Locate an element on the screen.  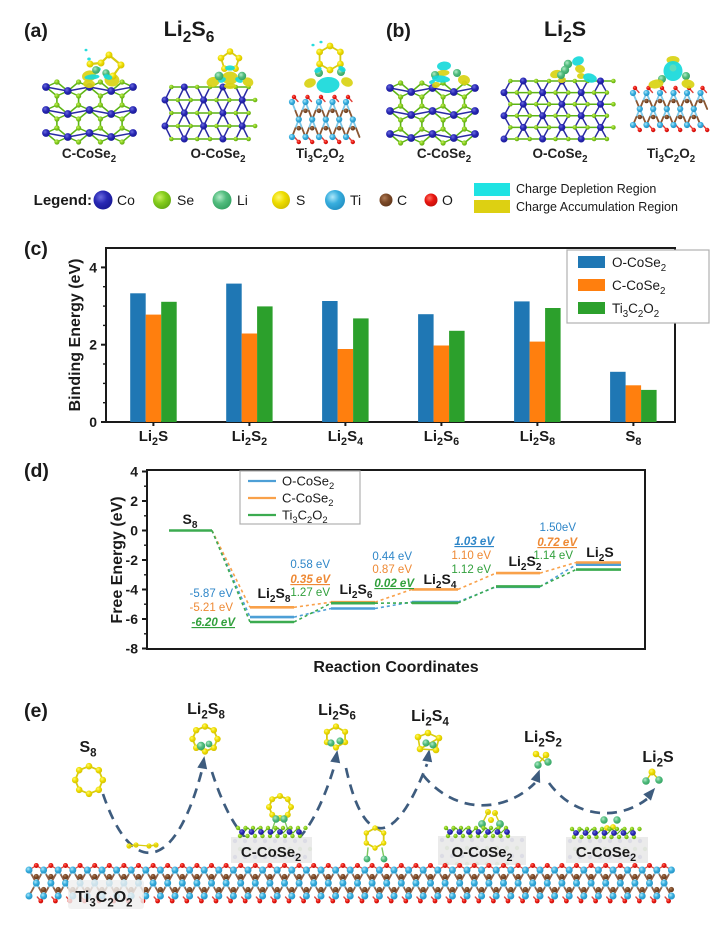
svg-text: Ti3C2O2 is located at coordinates (305, 517).